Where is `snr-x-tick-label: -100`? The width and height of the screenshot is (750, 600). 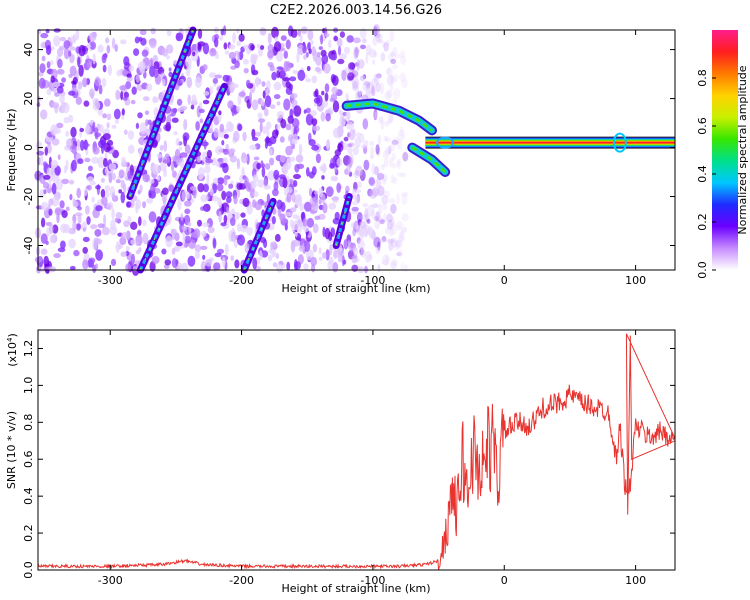
snr-x-tick-label: -100 is located at coordinates (372, 580).